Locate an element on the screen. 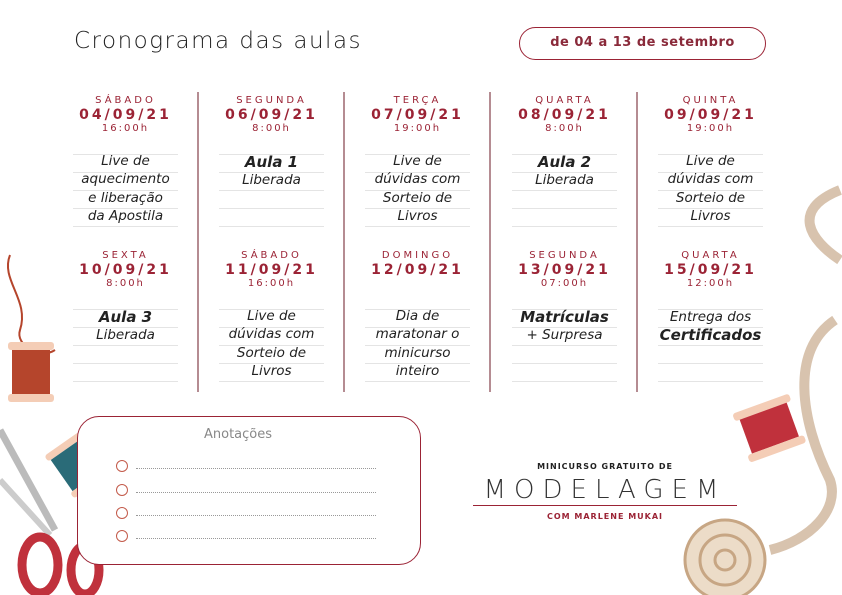 The height and width of the screenshot is (595, 842). notes-box: Anotações is located at coordinates (249, 490).